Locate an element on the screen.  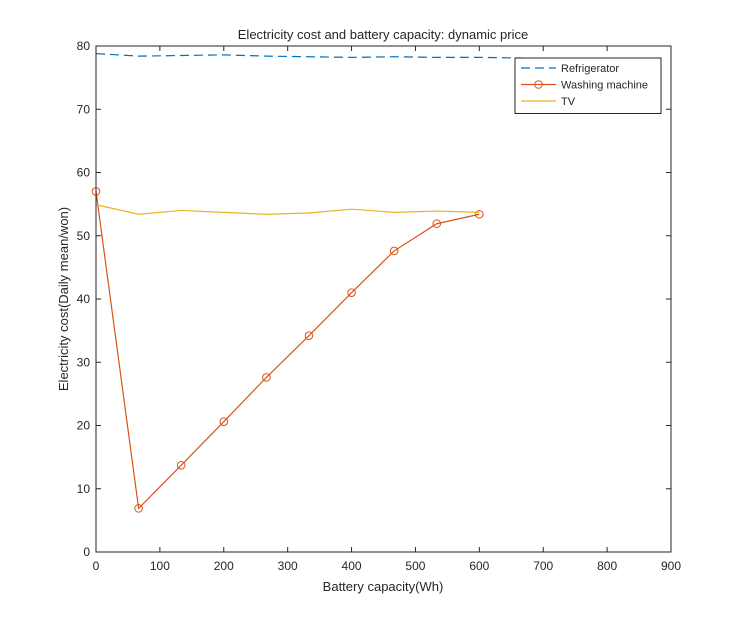
series-tv is located at coordinates (287, 209).